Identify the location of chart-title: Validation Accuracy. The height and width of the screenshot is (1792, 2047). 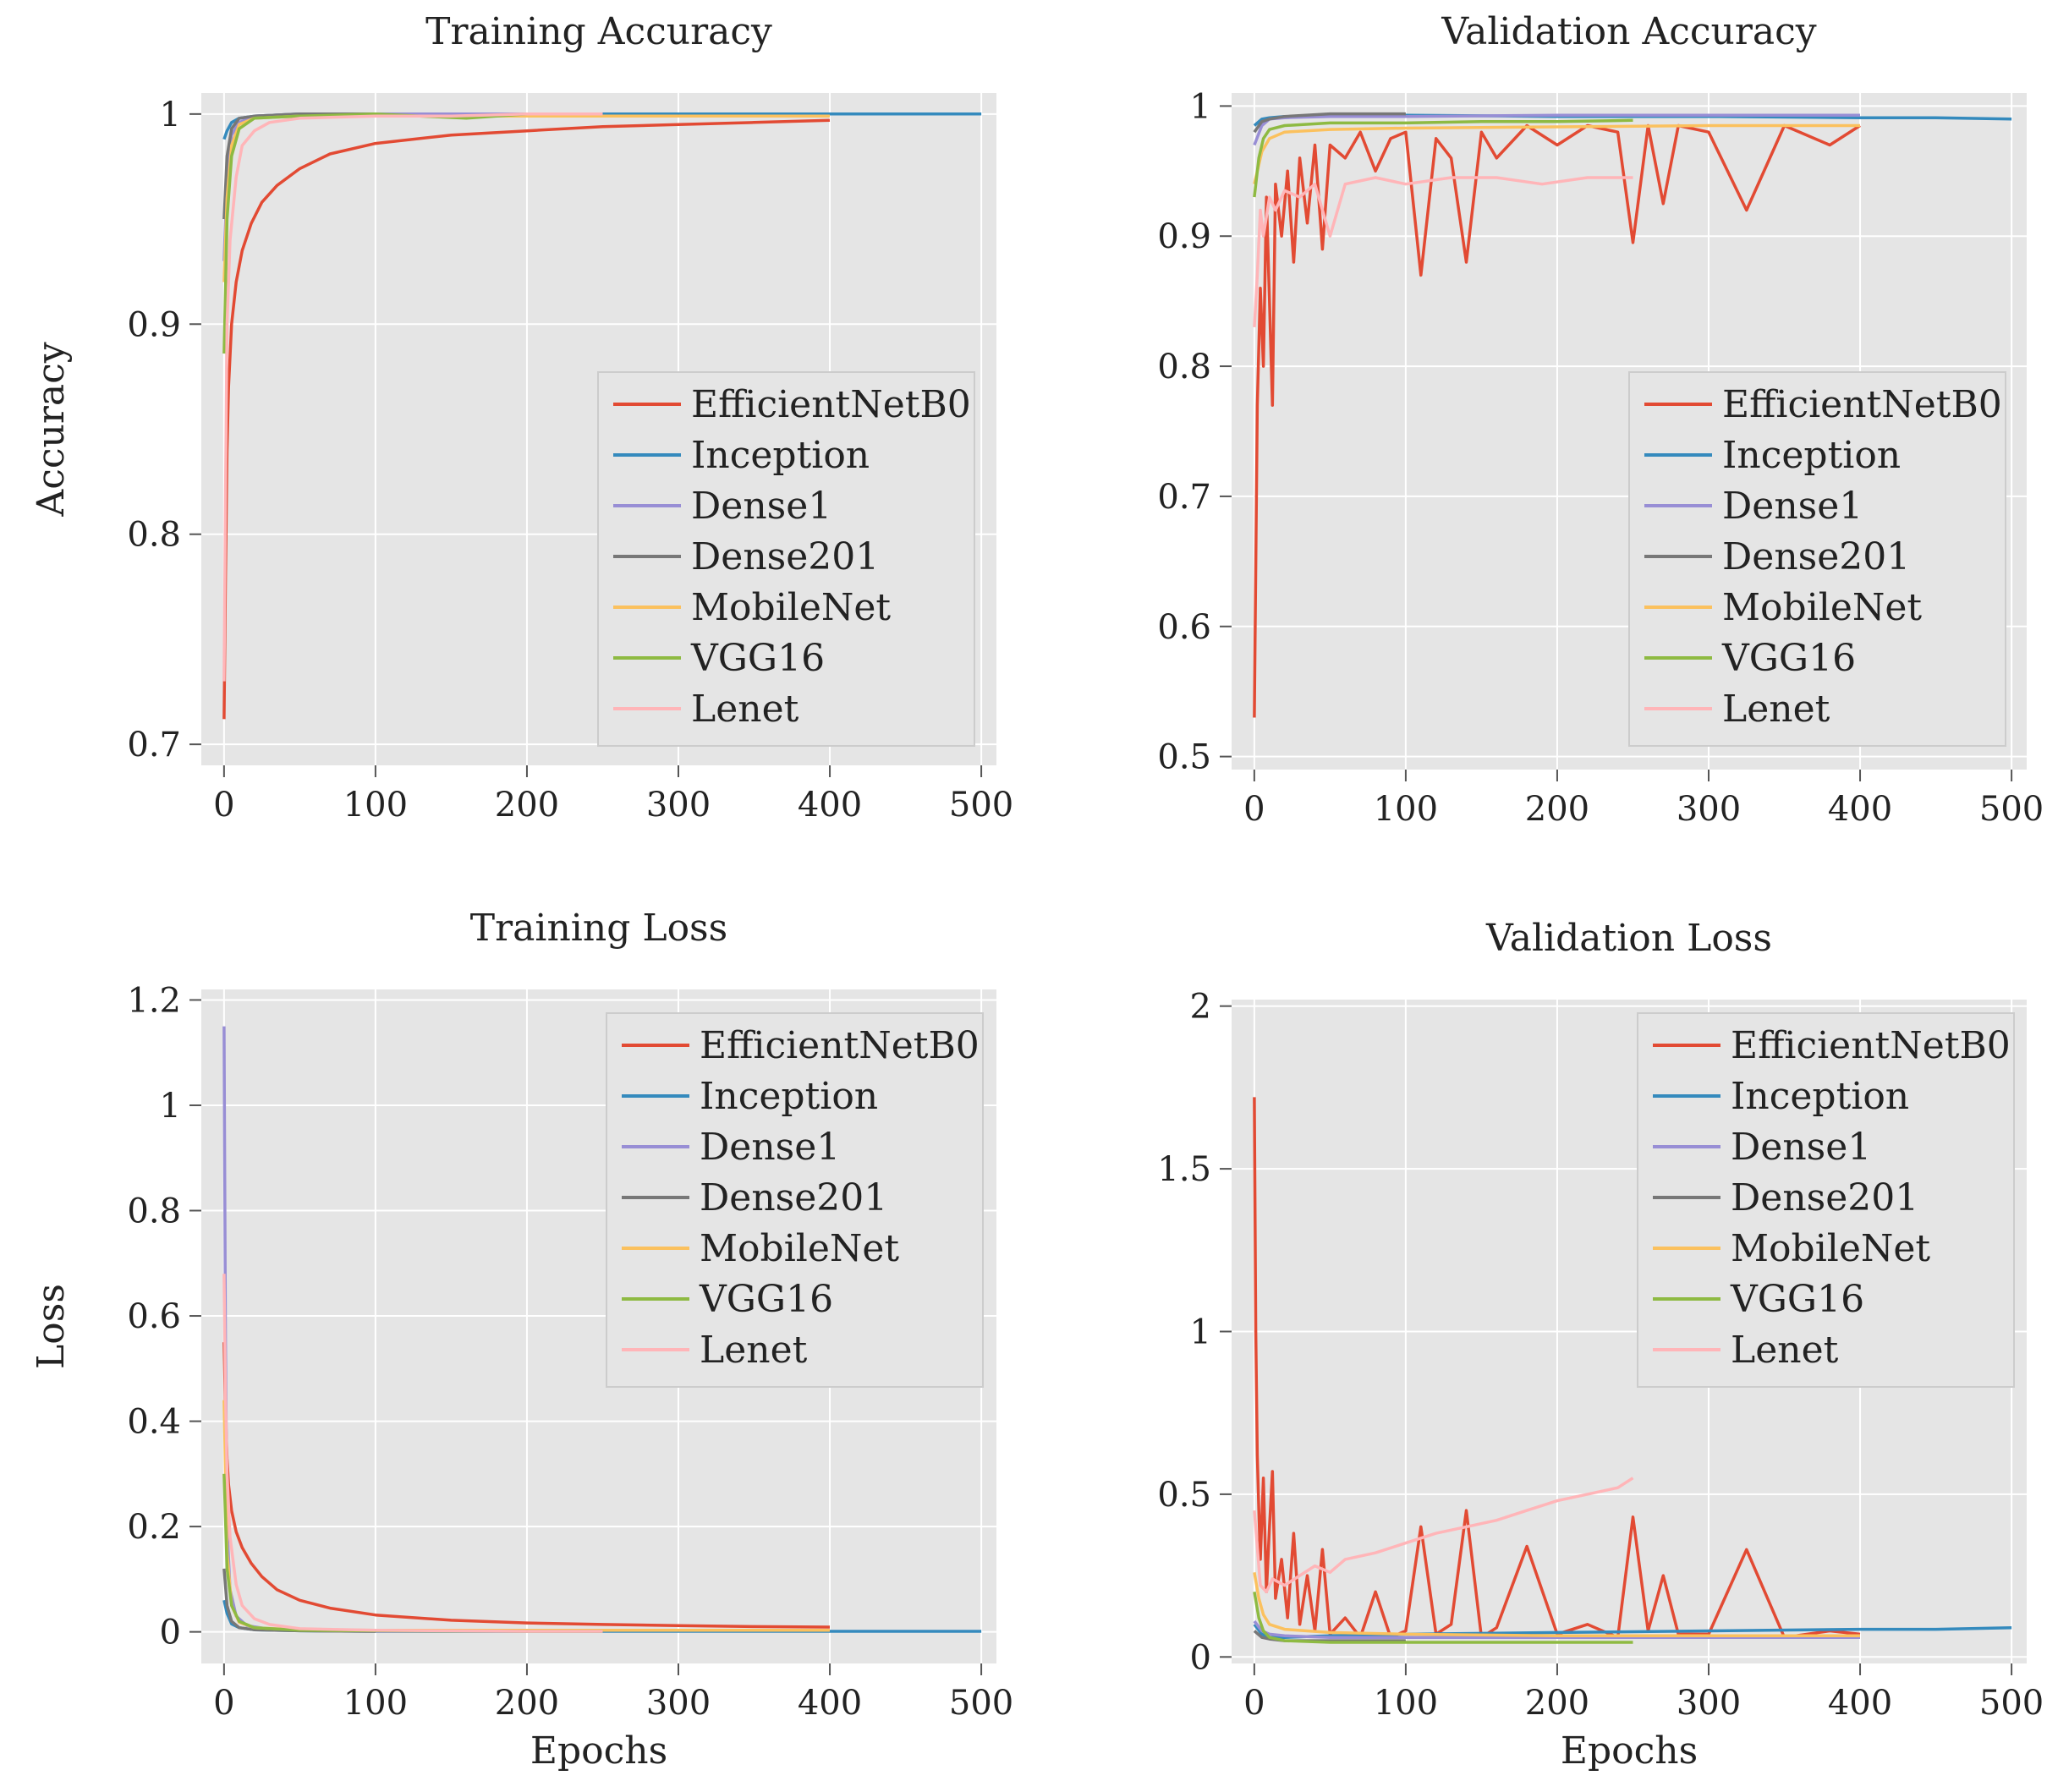
(1628, 31).